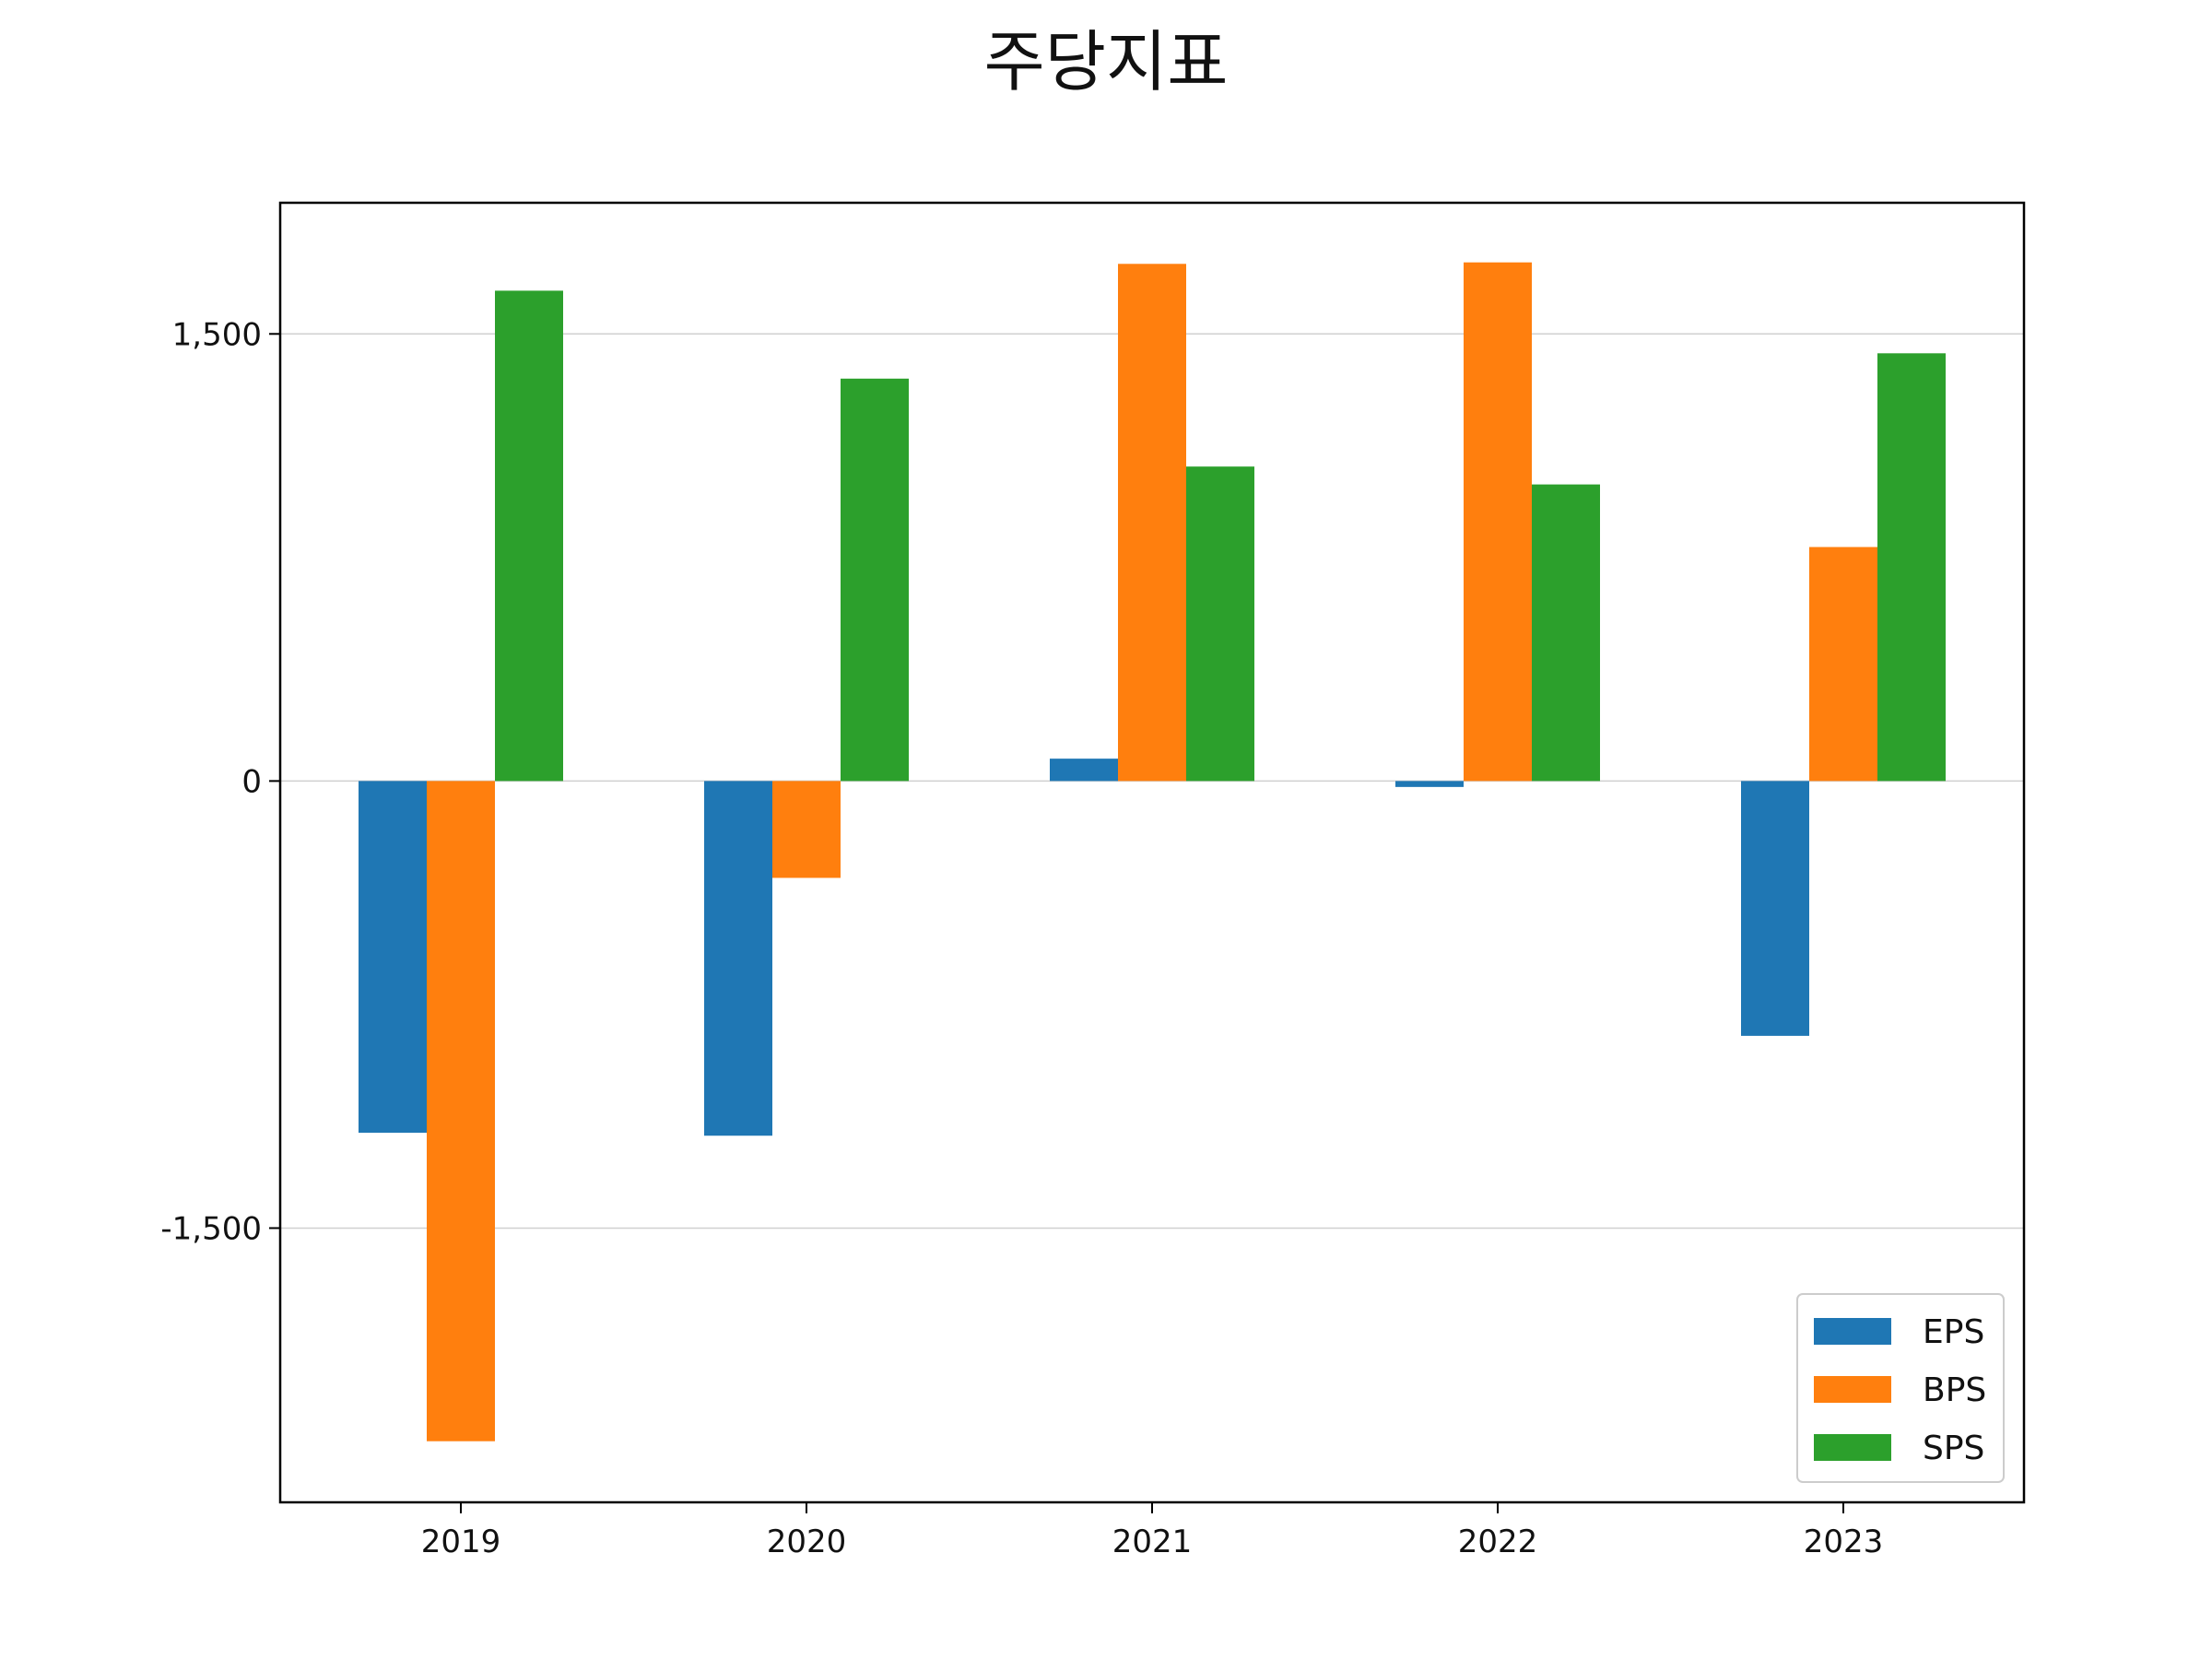 The image size is (2212, 1659). Describe the element at coordinates (217, 334) in the screenshot. I see `y-tick-label: 1,500` at that location.